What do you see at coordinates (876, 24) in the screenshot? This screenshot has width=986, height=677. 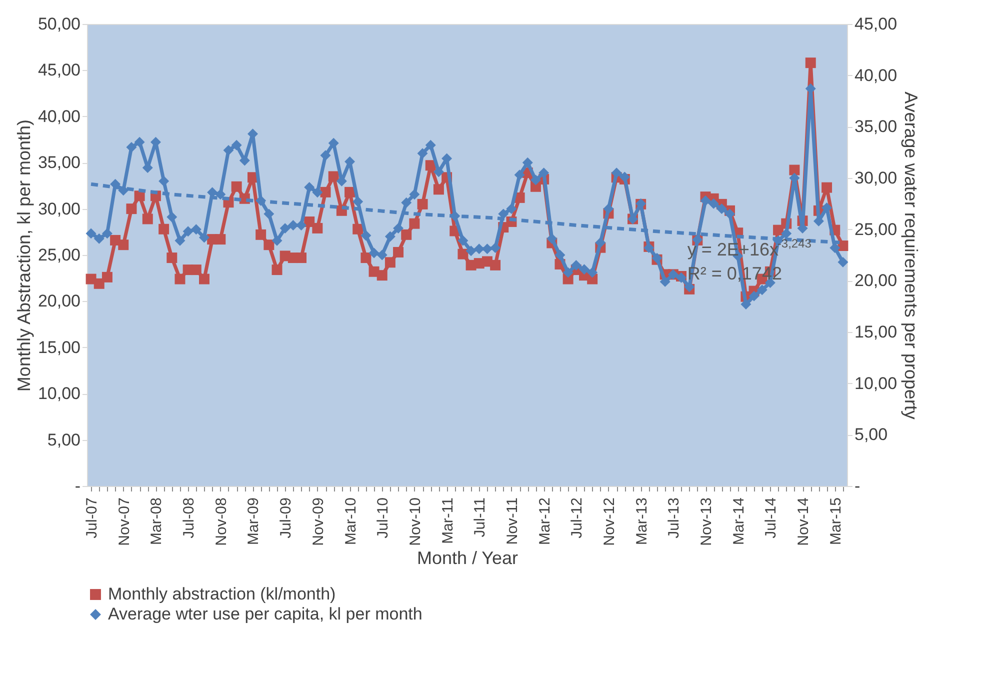 I see `y2-tick-label: 45,00` at bounding box center [876, 24].